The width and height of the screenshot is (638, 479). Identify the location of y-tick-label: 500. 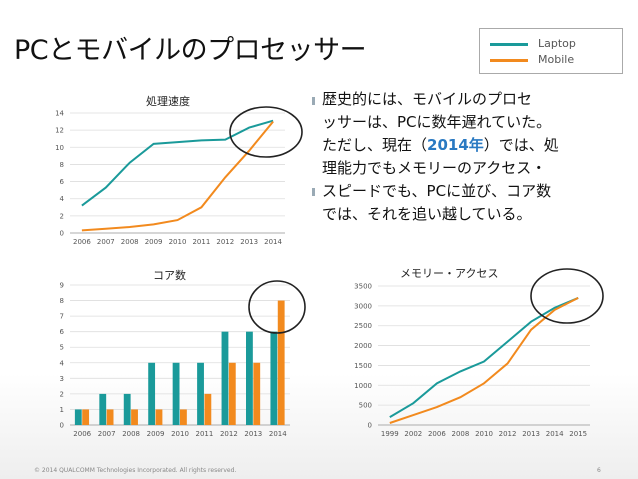
(365, 406).